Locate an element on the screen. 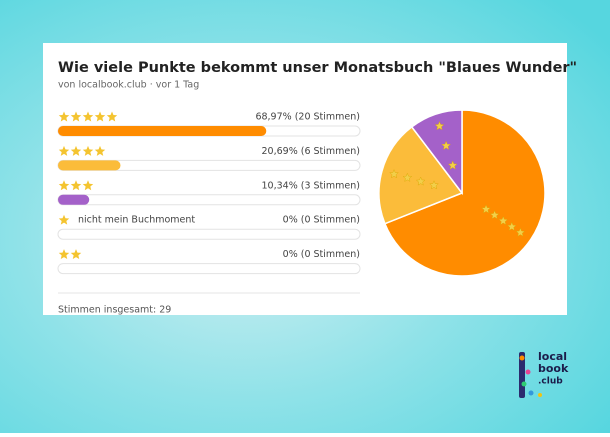  poll-subtitle: von localbook.club · vor 1 Tag is located at coordinates (128, 85).